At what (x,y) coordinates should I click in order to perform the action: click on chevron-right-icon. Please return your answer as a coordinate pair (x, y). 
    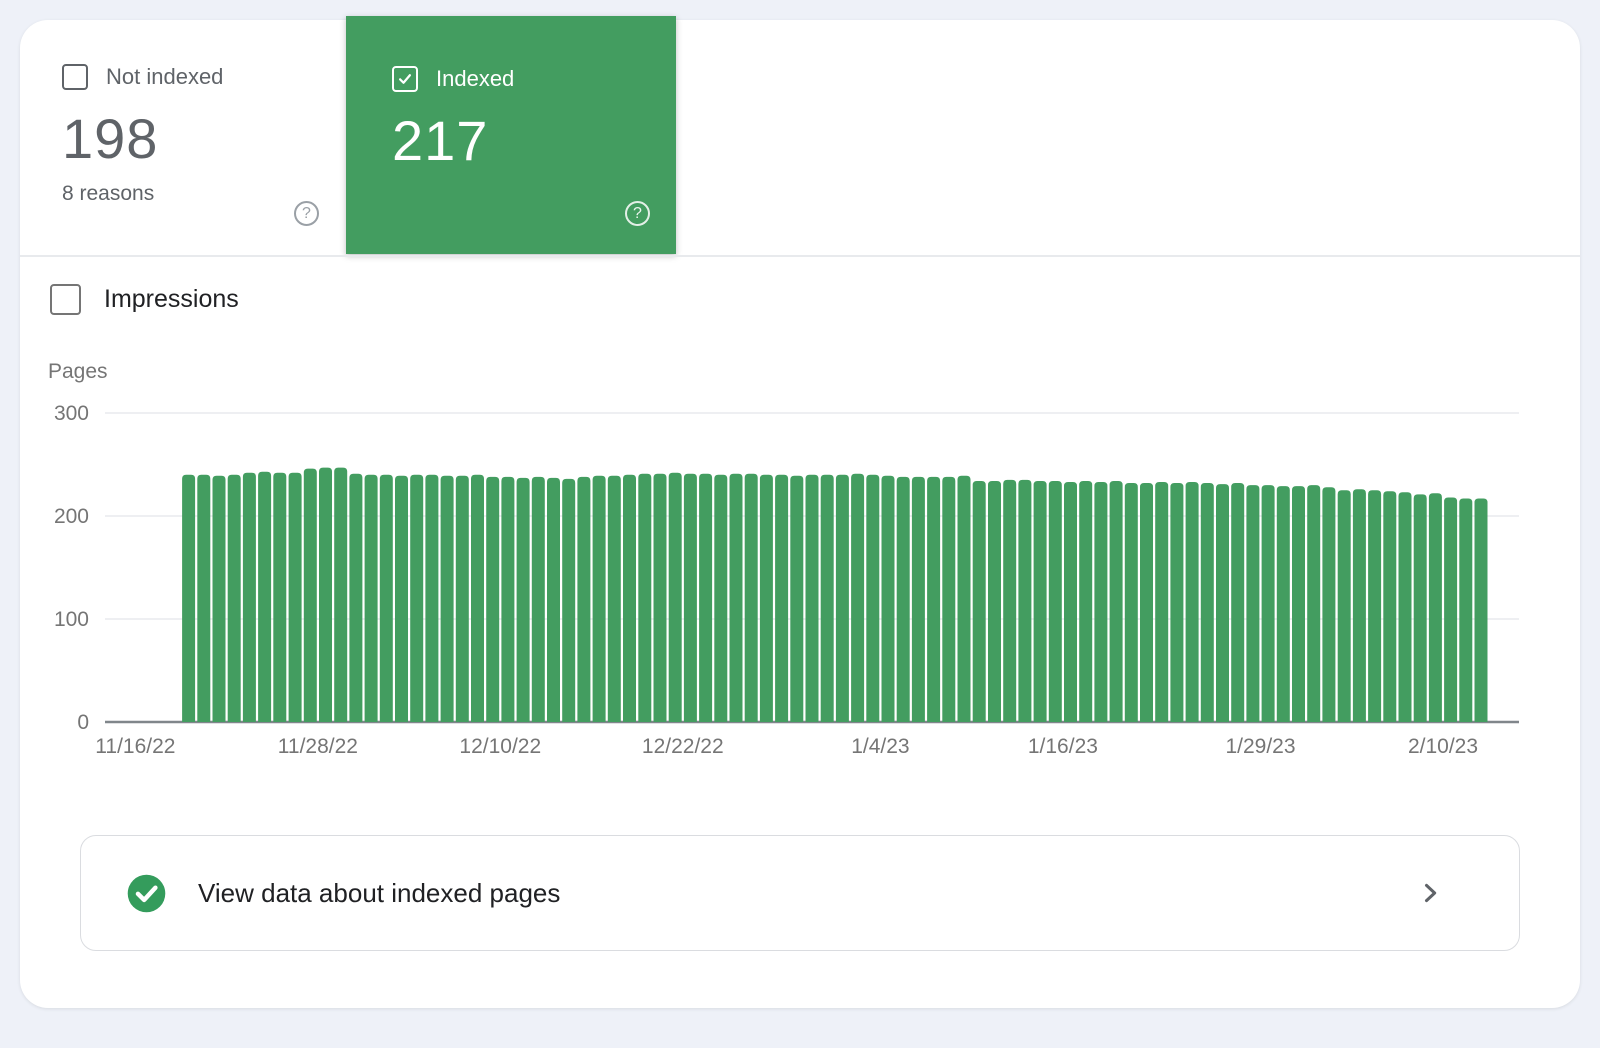
    Looking at the image, I should click on (1430, 893).